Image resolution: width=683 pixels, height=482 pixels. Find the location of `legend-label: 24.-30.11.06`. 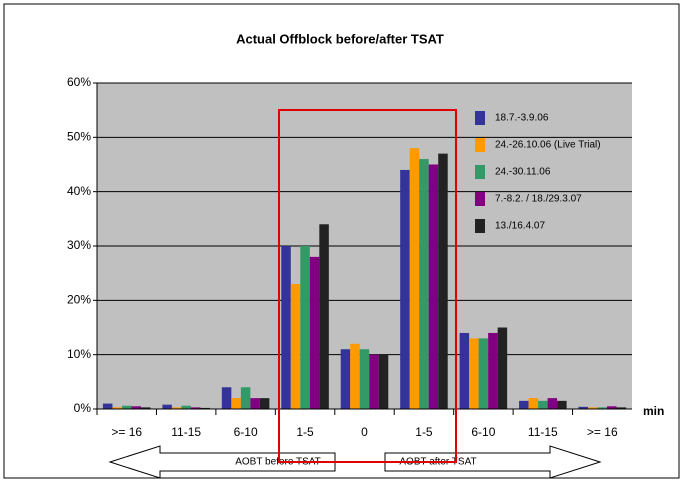

legend-label: 24.-30.11.06 is located at coordinates (523, 172).